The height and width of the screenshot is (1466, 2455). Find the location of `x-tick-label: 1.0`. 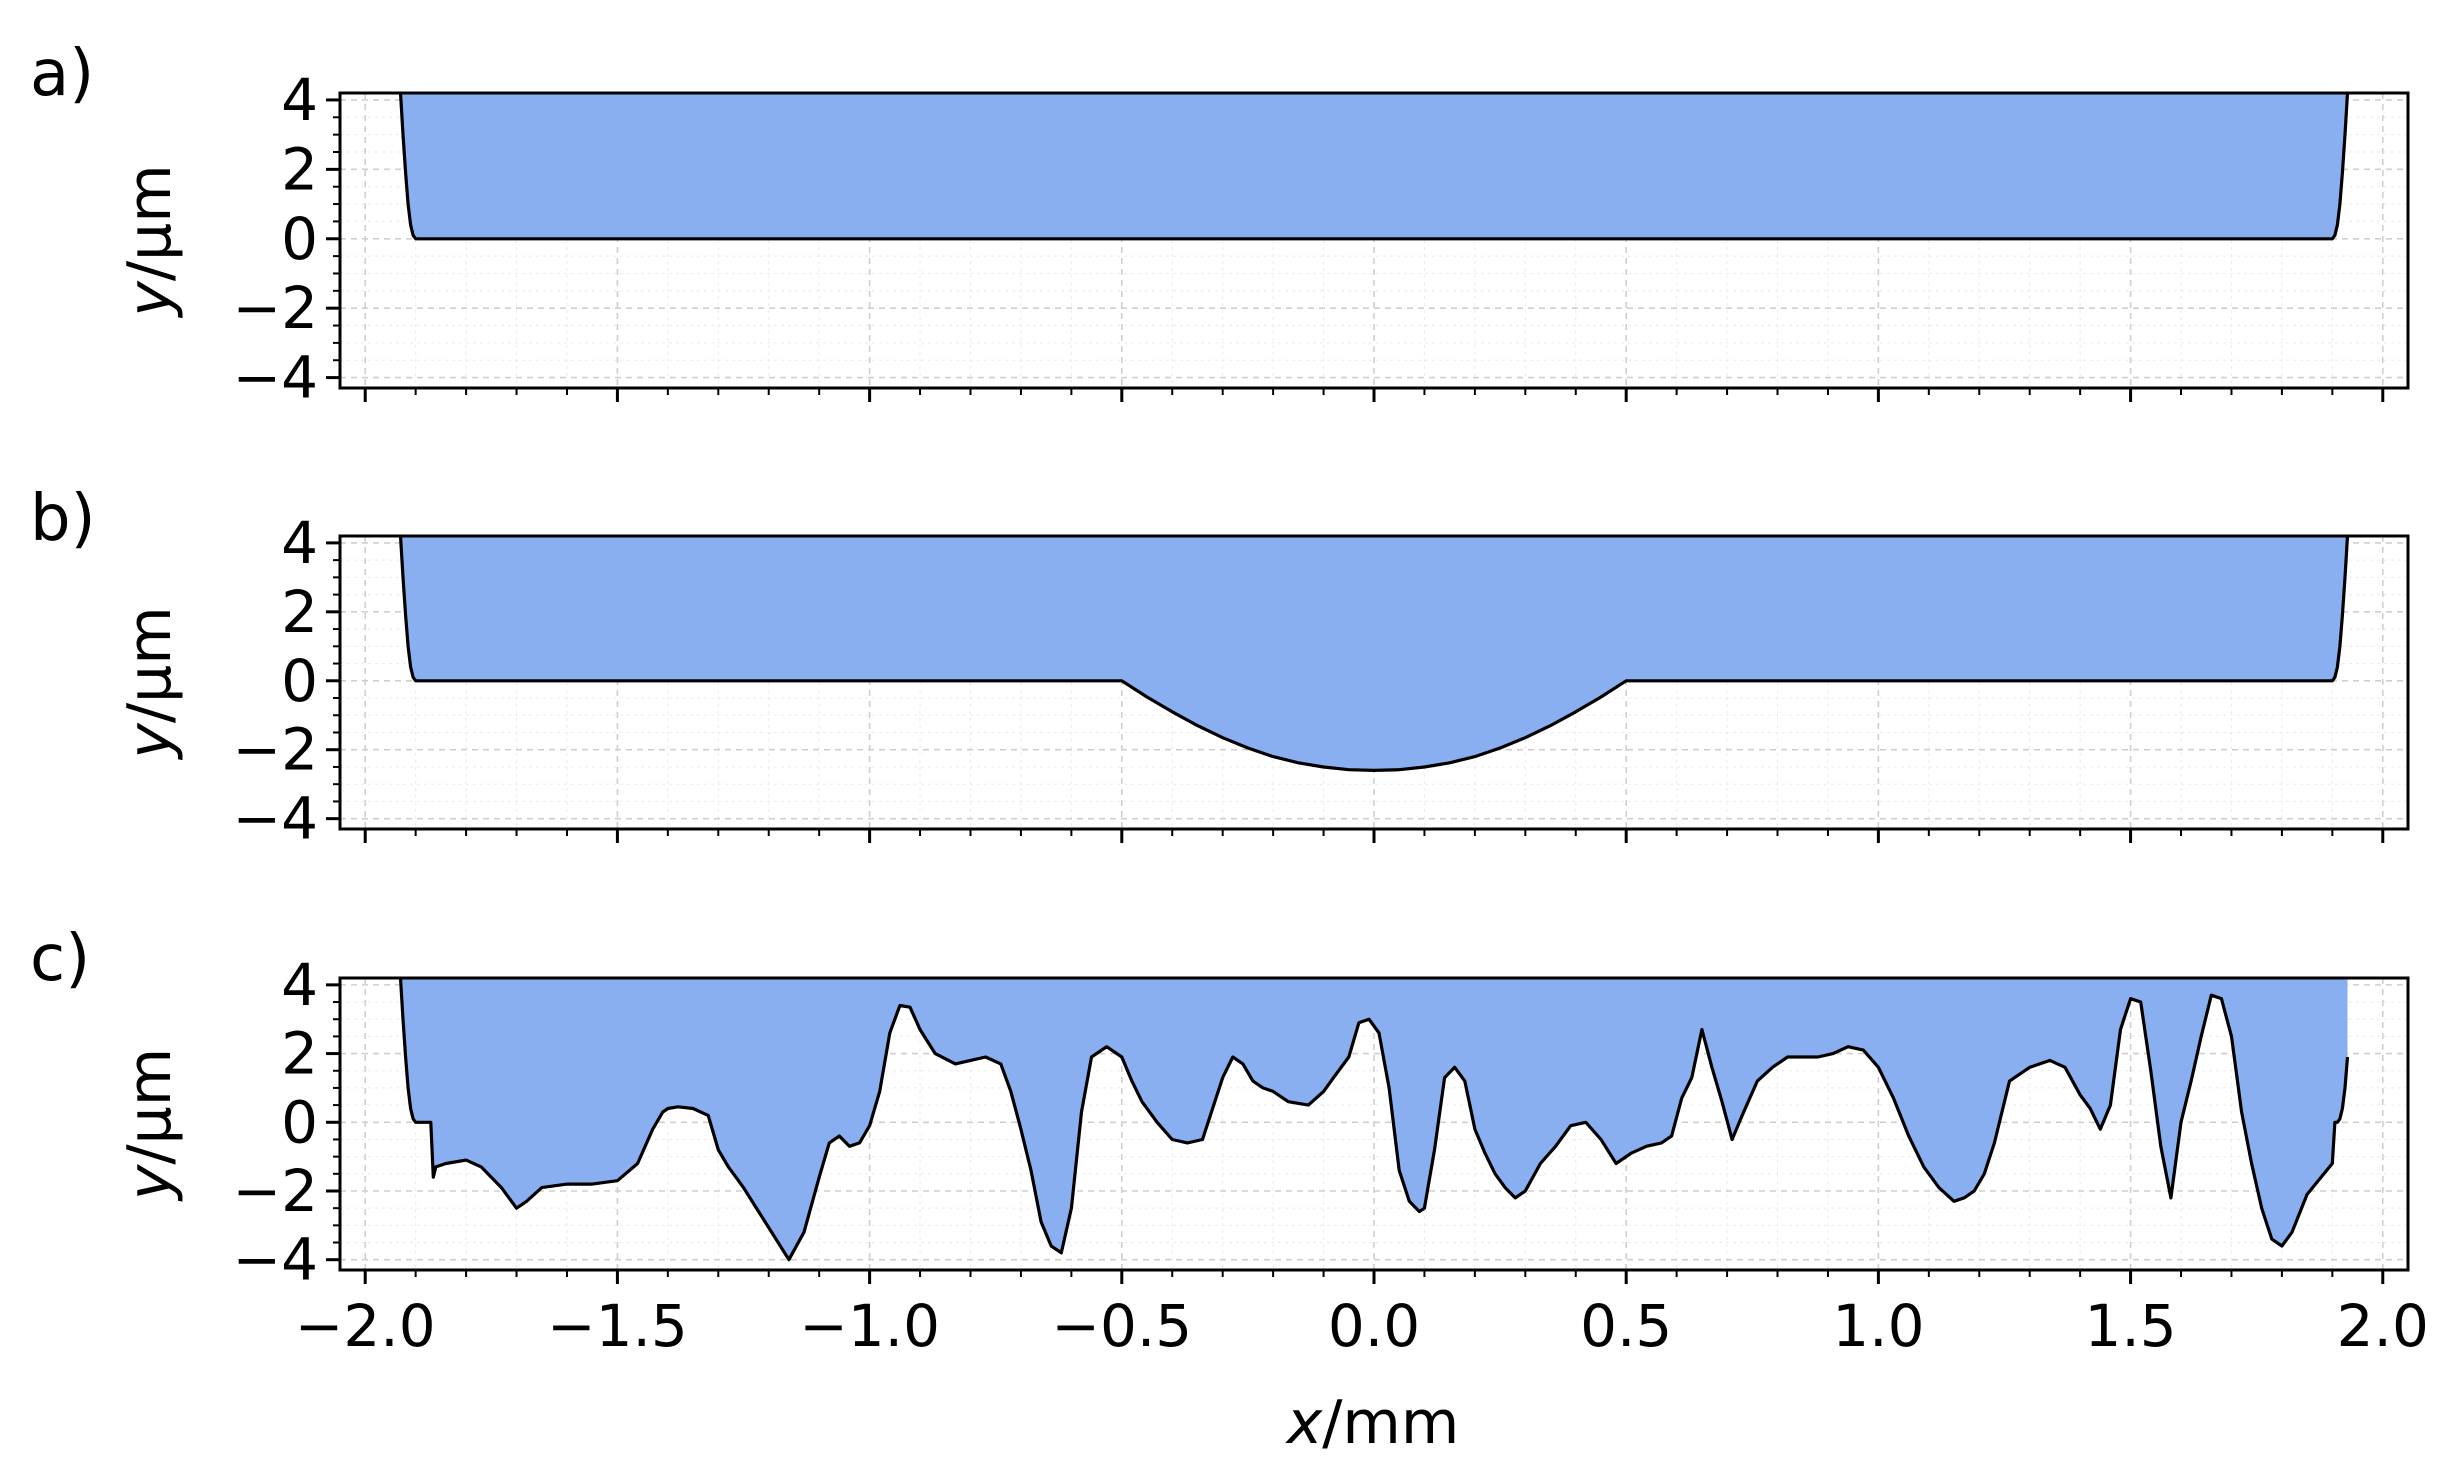

x-tick-label: 1.0 is located at coordinates (1878, 1326).